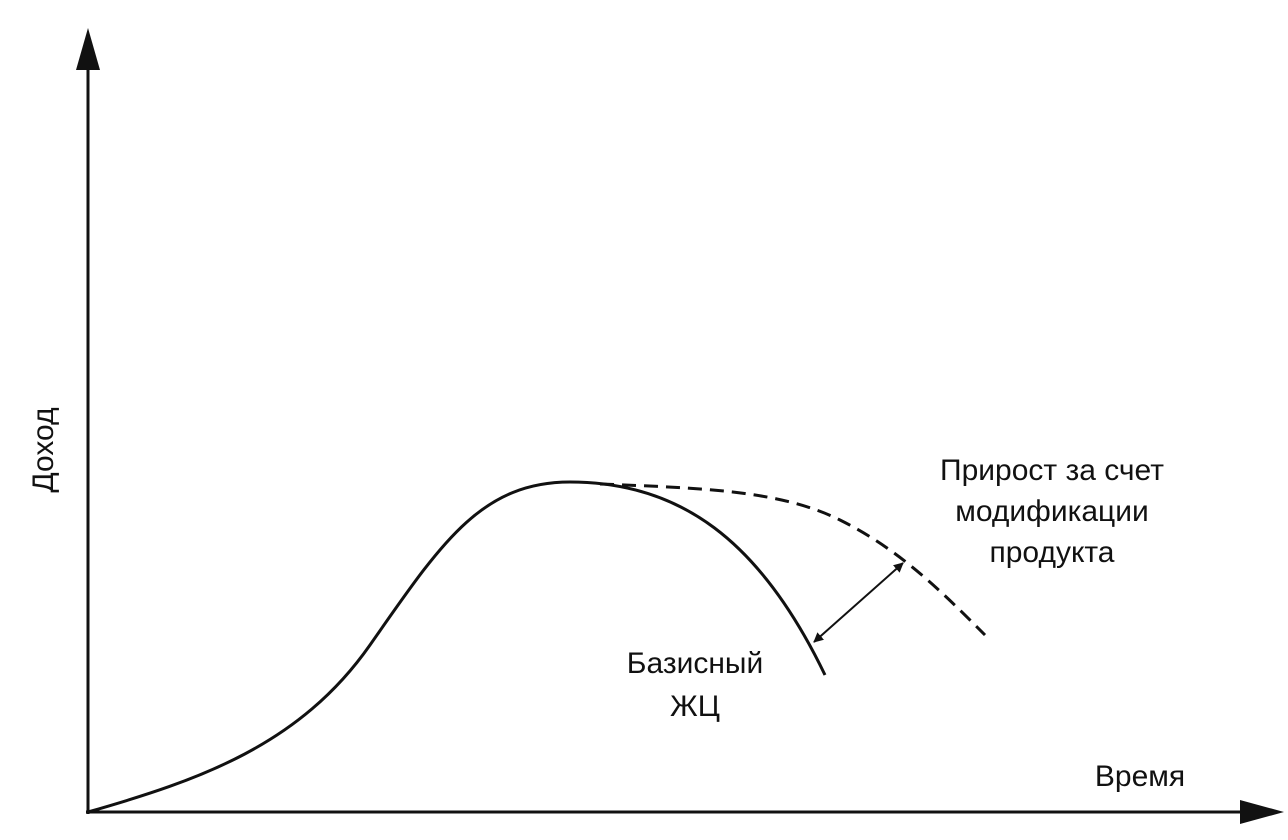 Image resolution: width=1288 pixels, height=840 pixels. Describe the element at coordinates (88, 49) in the screenshot. I see `y-axis-arrow` at that location.